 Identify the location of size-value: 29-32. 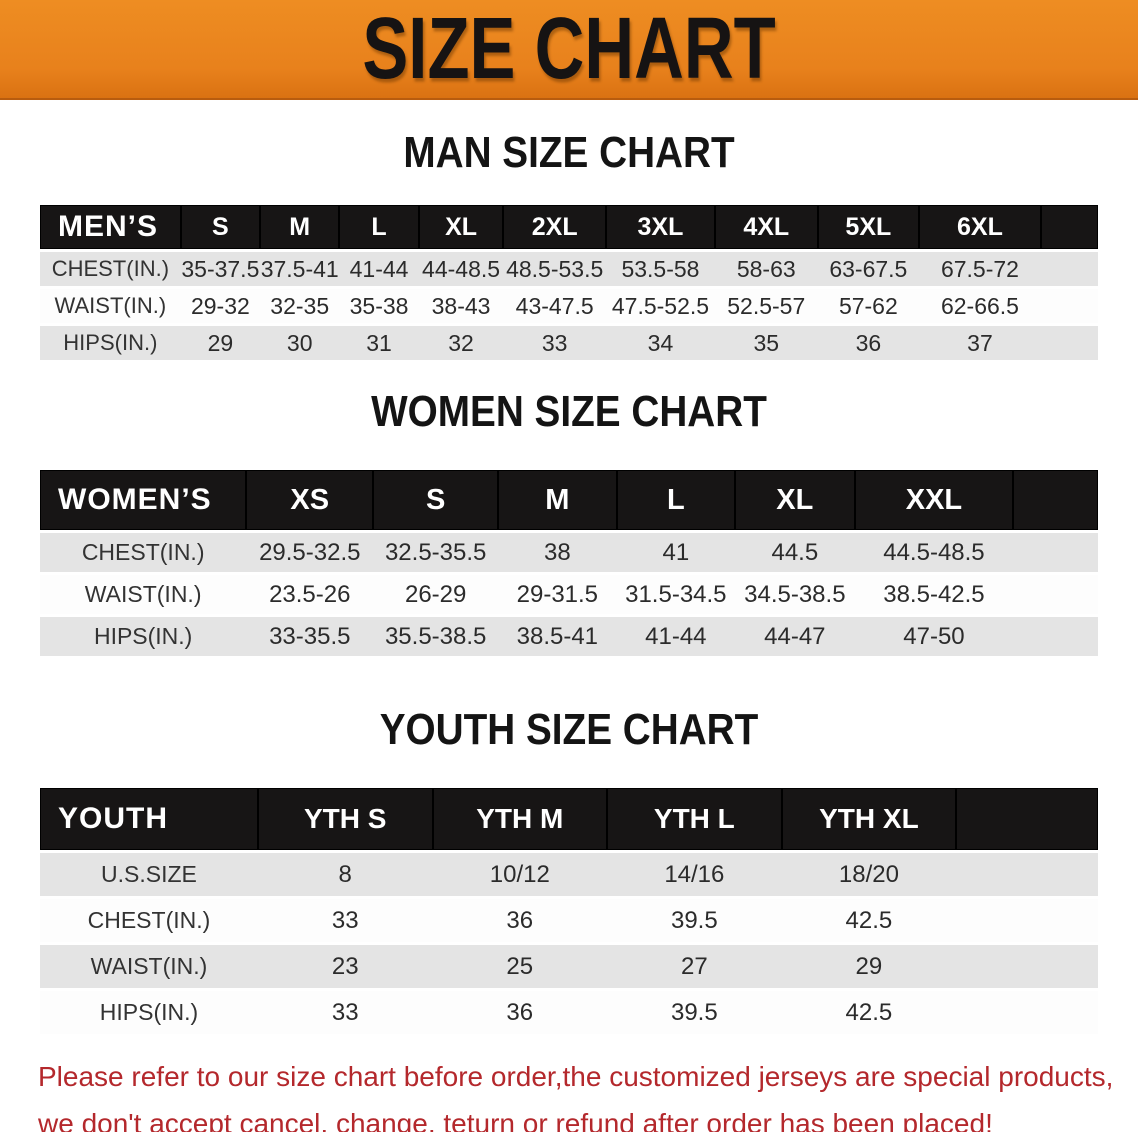
(220, 306).